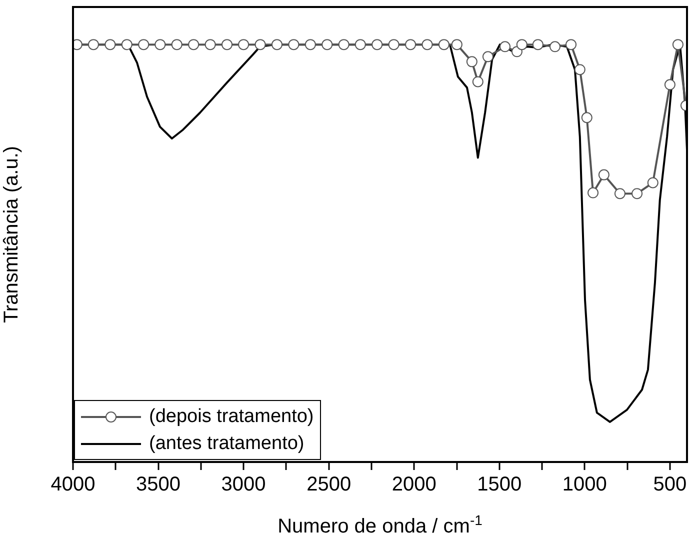 This screenshot has width=694, height=559. What do you see at coordinates (329, 485) in the screenshot?
I see `x-tick-label: 2500` at bounding box center [329, 485].